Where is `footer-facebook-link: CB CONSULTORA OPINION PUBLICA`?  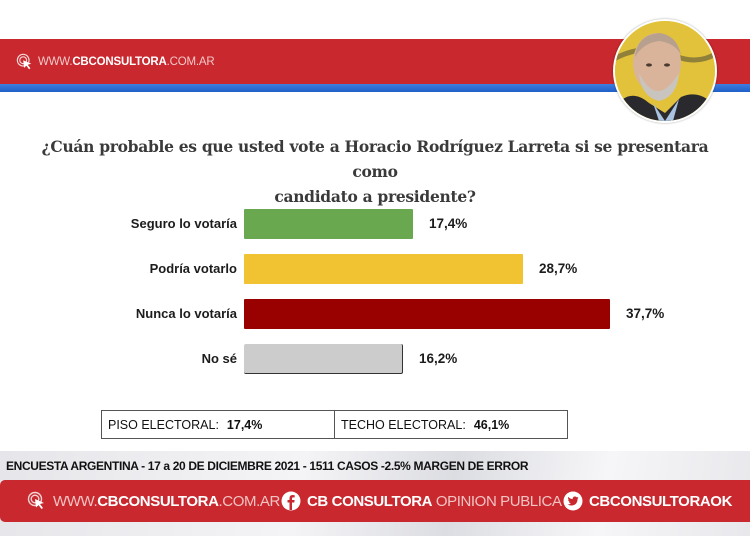
footer-facebook-link: CB CONSULTORA OPINION PUBLICA is located at coordinates (421, 501).